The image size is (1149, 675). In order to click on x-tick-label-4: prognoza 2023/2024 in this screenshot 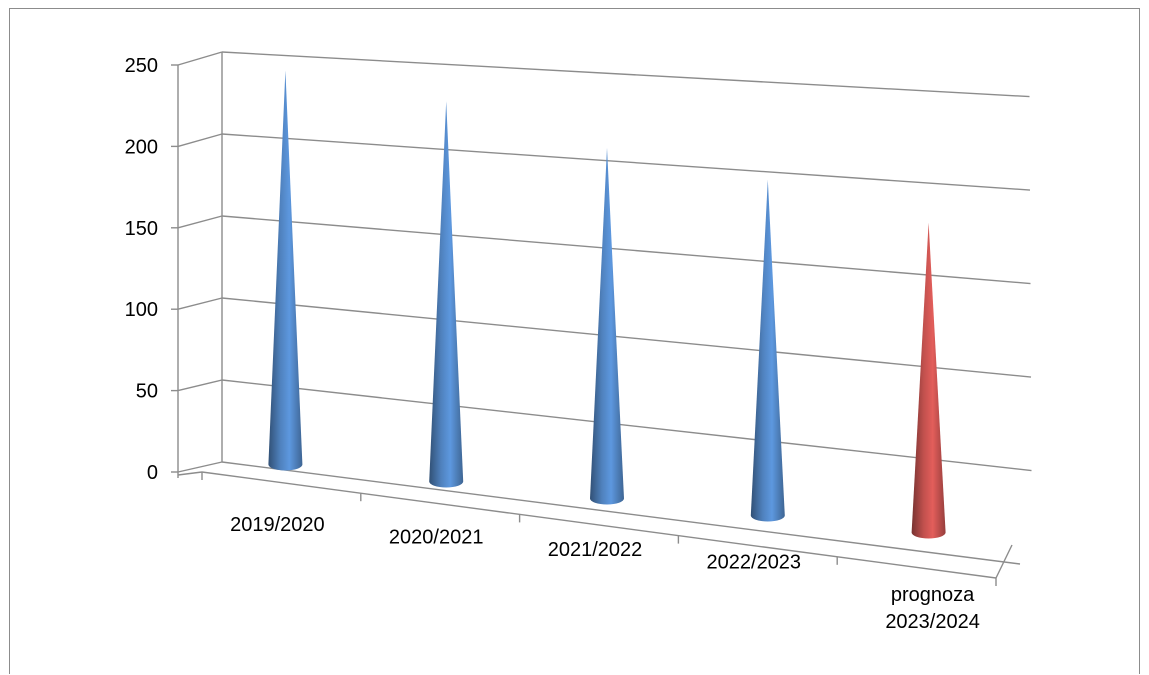, I will do `click(932, 608)`.